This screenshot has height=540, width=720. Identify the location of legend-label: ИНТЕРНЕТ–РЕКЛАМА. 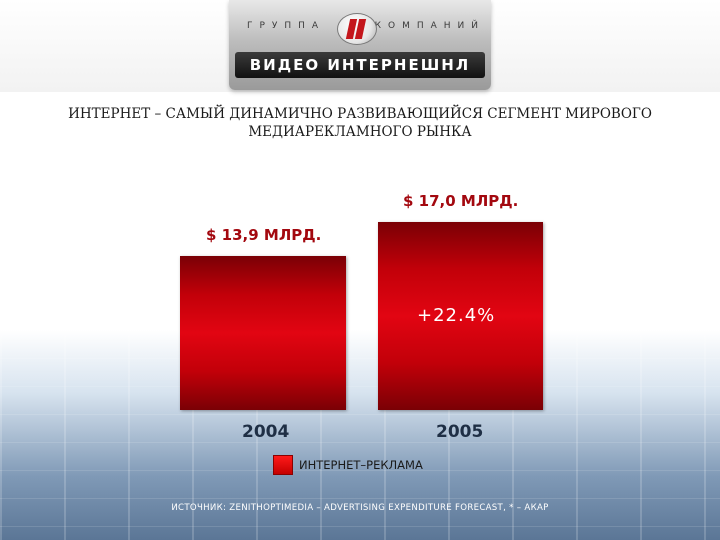
(361, 465).